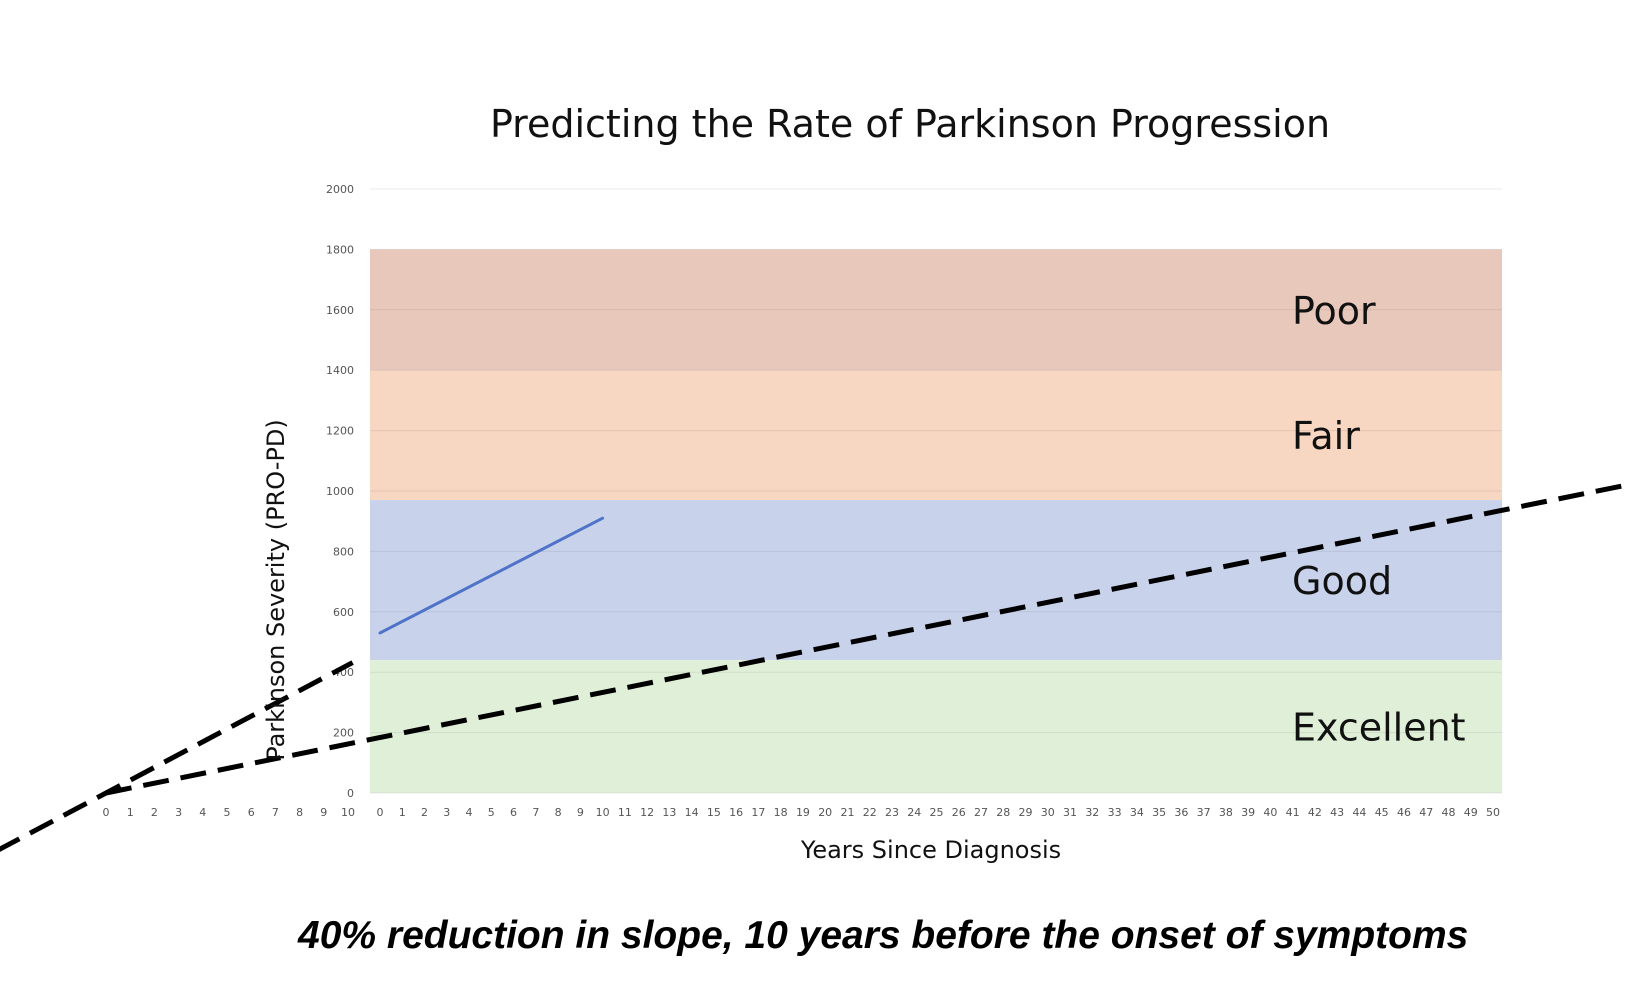  What do you see at coordinates (323, 812) in the screenshot?
I see `x-tick-label-pre: 9` at bounding box center [323, 812].